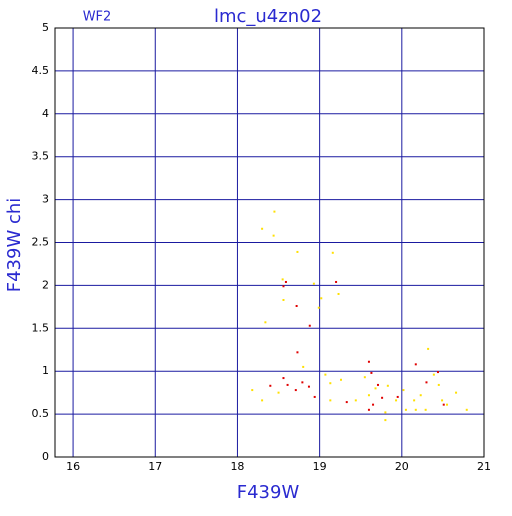  I want to click on y-tick-label: 5, so click(45, 27).